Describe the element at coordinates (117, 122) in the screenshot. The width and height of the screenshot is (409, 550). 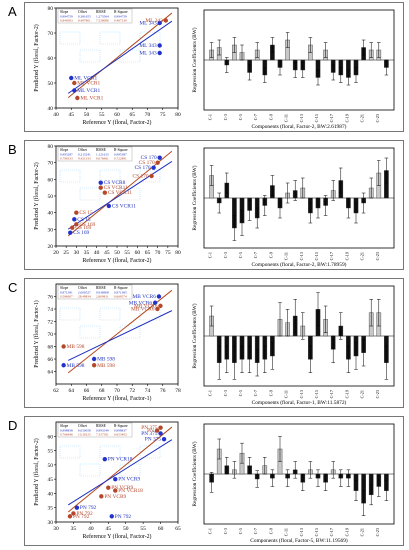
I see `x-axis-label: Reference Y (floral, Factor-2)` at that location.